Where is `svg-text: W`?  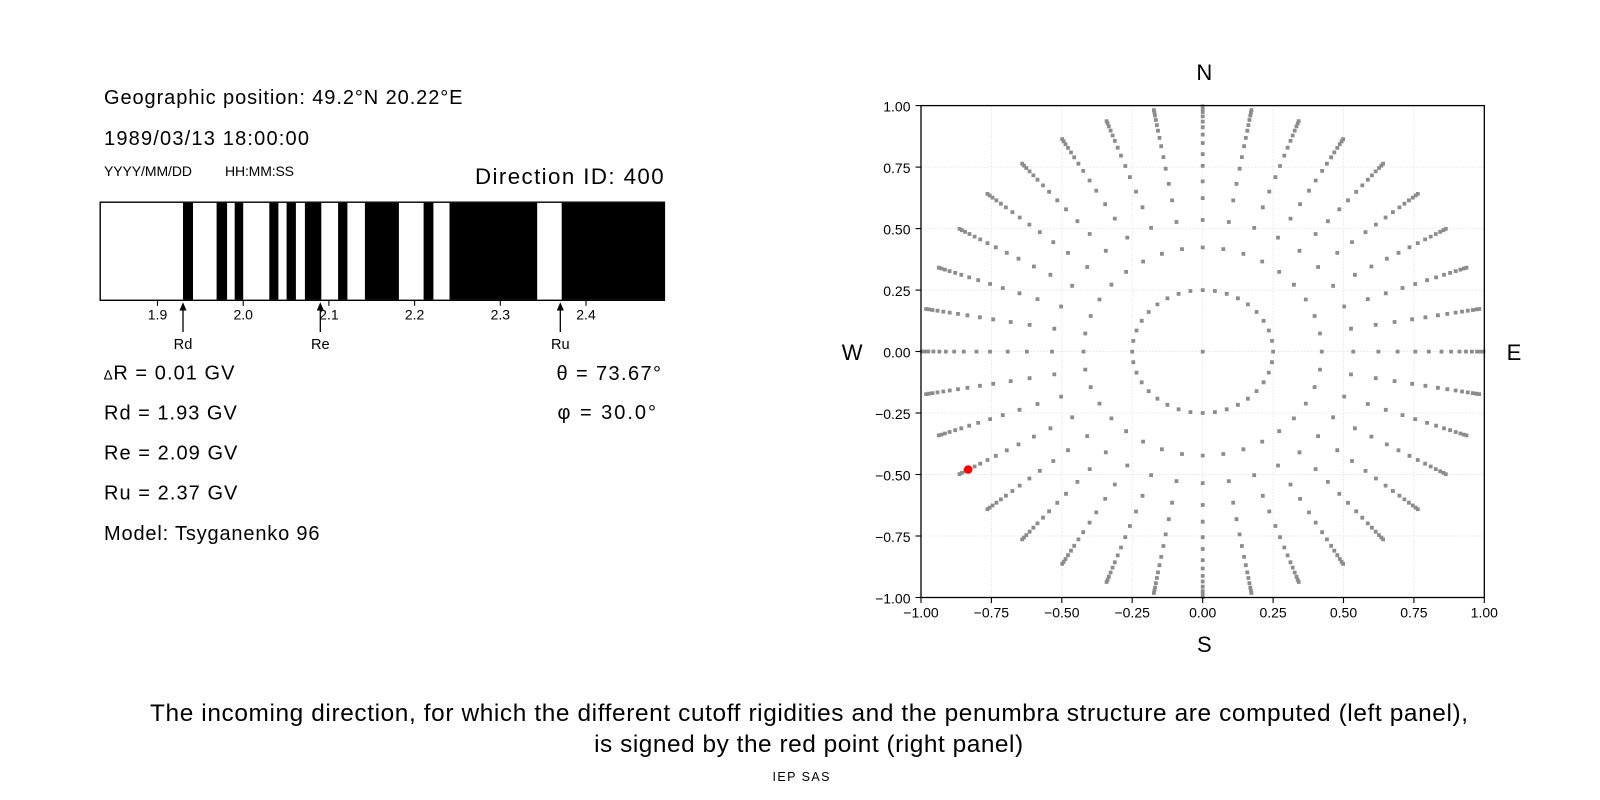 svg-text: W is located at coordinates (852, 352).